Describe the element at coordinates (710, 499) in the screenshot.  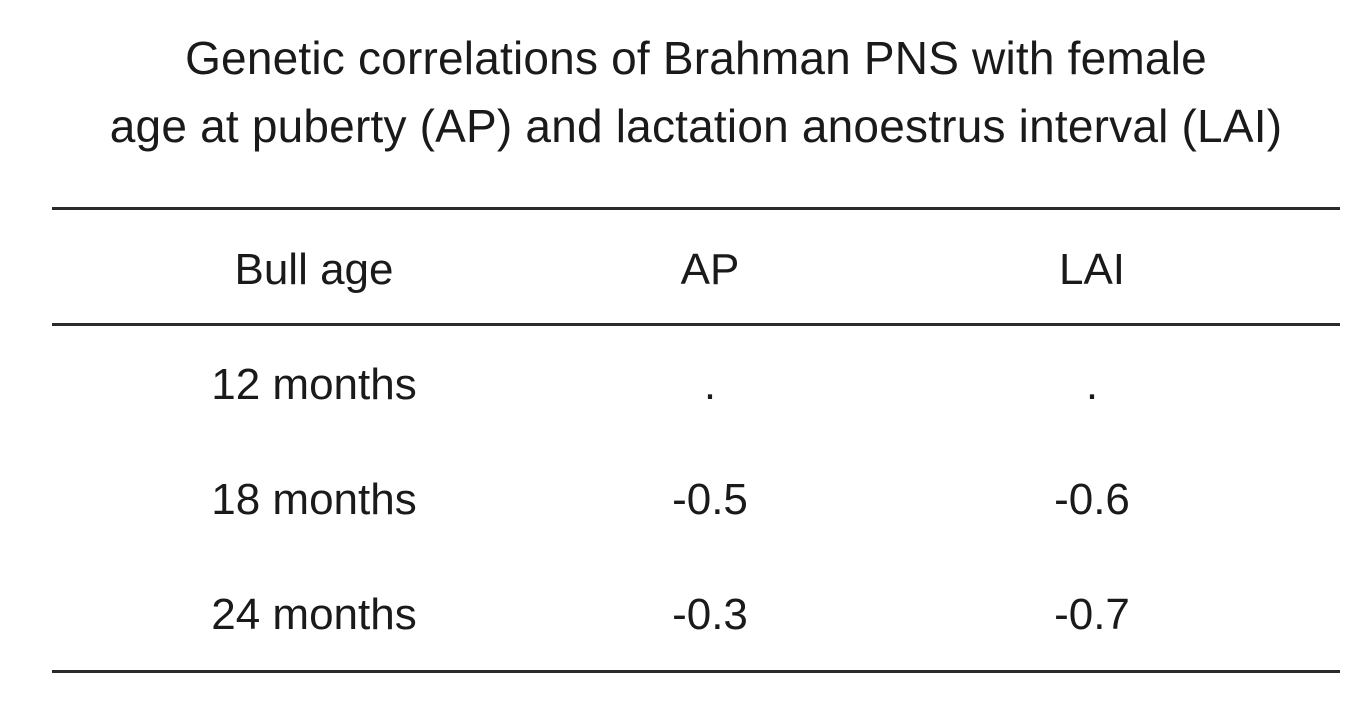
I see `row-18-months-ap: -0.5` at that location.